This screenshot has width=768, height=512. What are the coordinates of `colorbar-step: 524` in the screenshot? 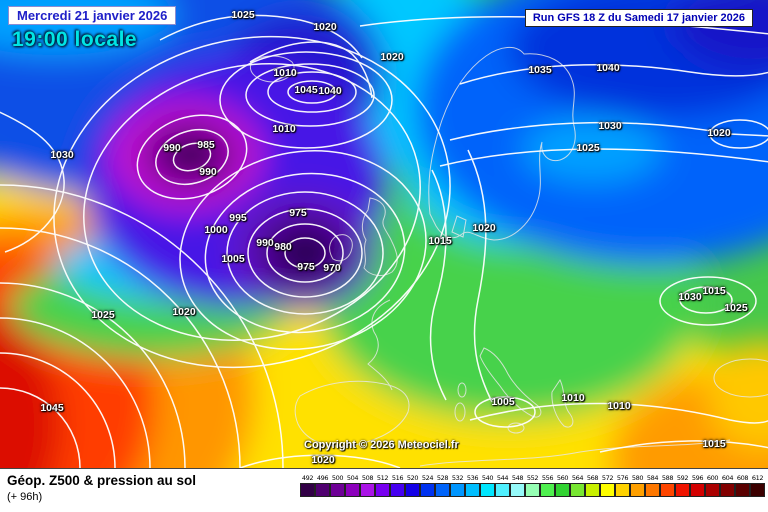 It's located at (427, 485).